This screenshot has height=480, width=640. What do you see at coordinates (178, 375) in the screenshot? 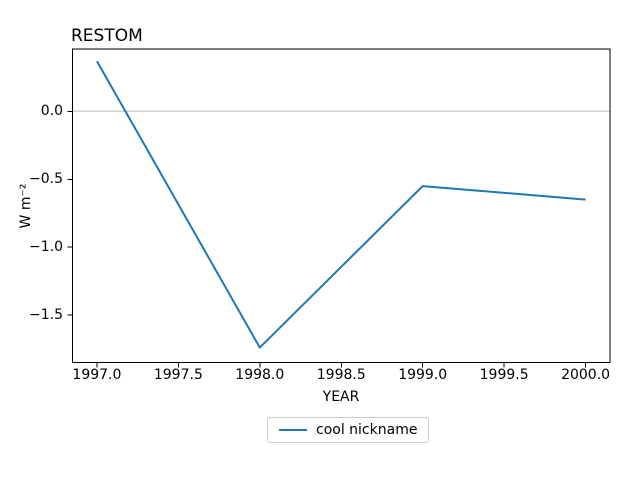
I see `x-tick-label: 1997.5` at bounding box center [178, 375].